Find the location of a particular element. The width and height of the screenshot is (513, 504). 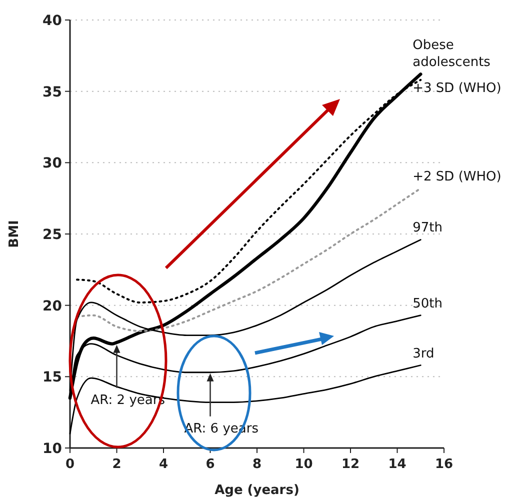

x-tick-label: 8 is located at coordinates (257, 464).